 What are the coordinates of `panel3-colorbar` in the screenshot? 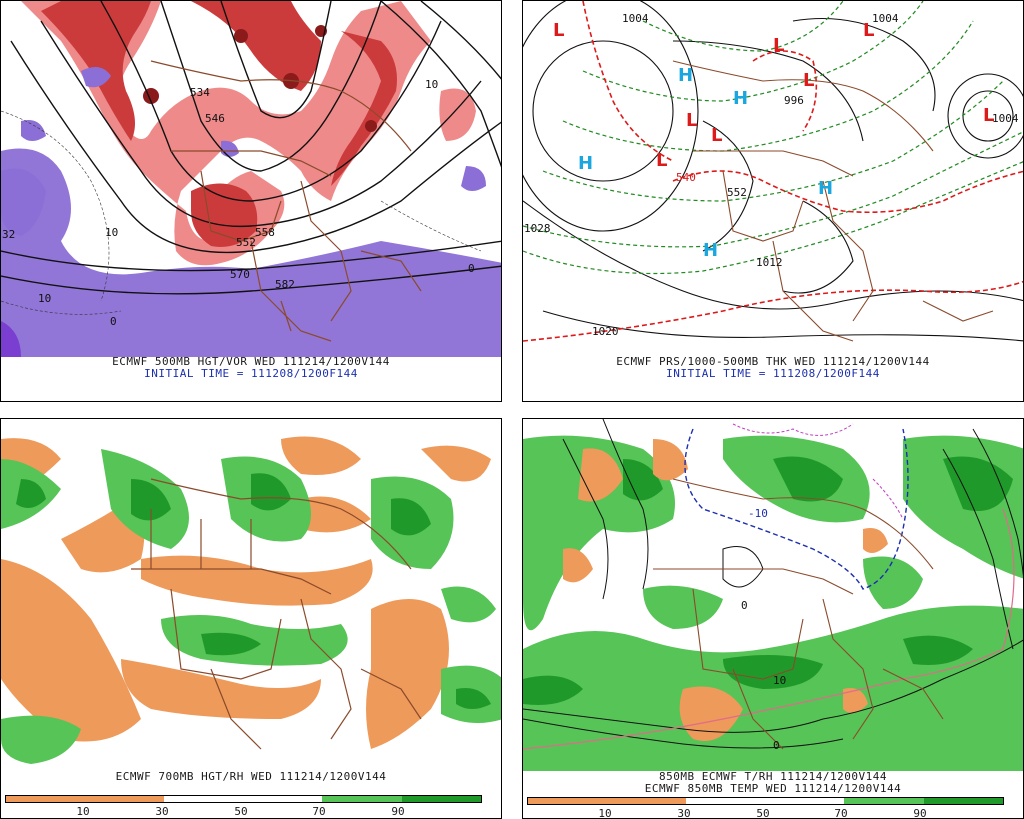 It's located at (243, 799).